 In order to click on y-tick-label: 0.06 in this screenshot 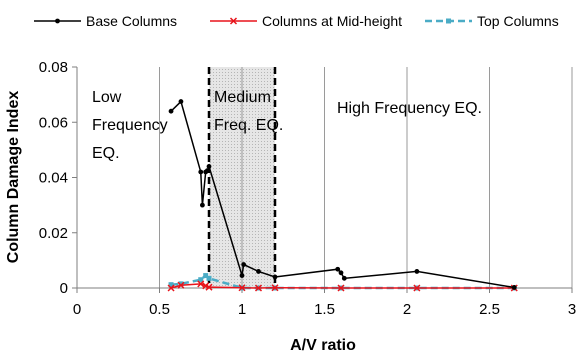, I will do `click(53, 122)`.